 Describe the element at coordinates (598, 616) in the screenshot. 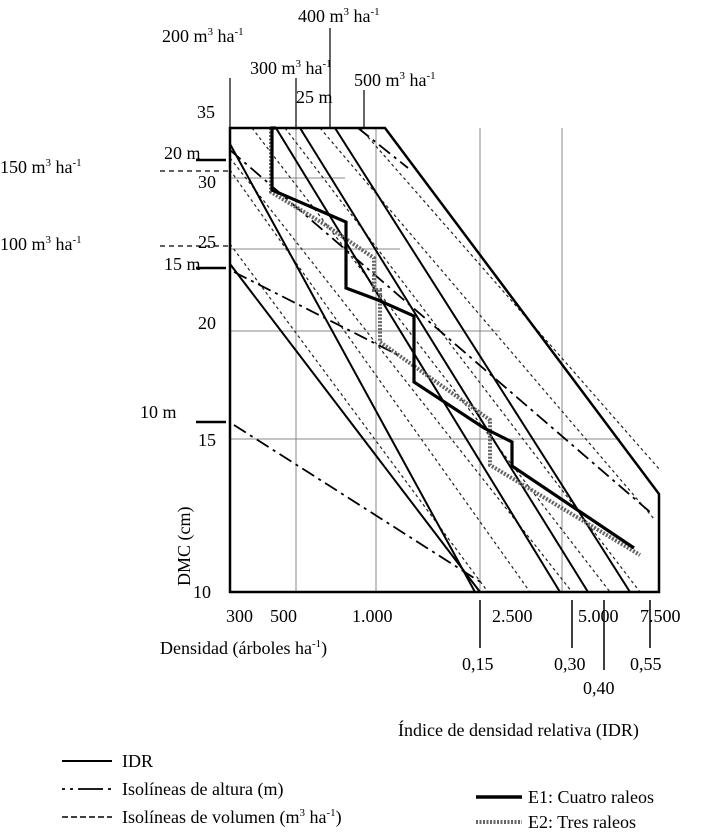

I see `x-tick-label: 5.000` at that location.